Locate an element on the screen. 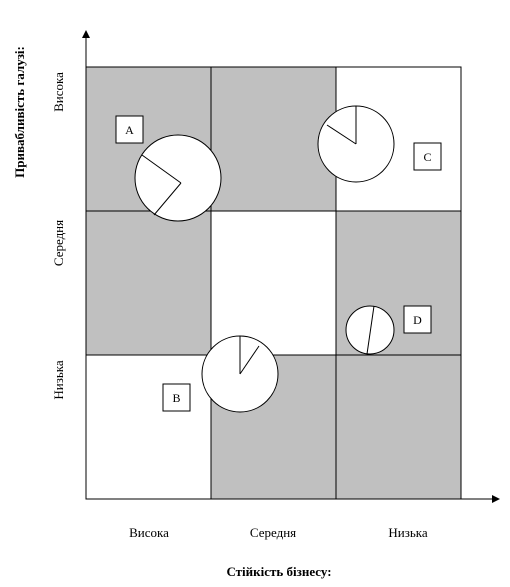  svg-text: A is located at coordinates (129, 130).